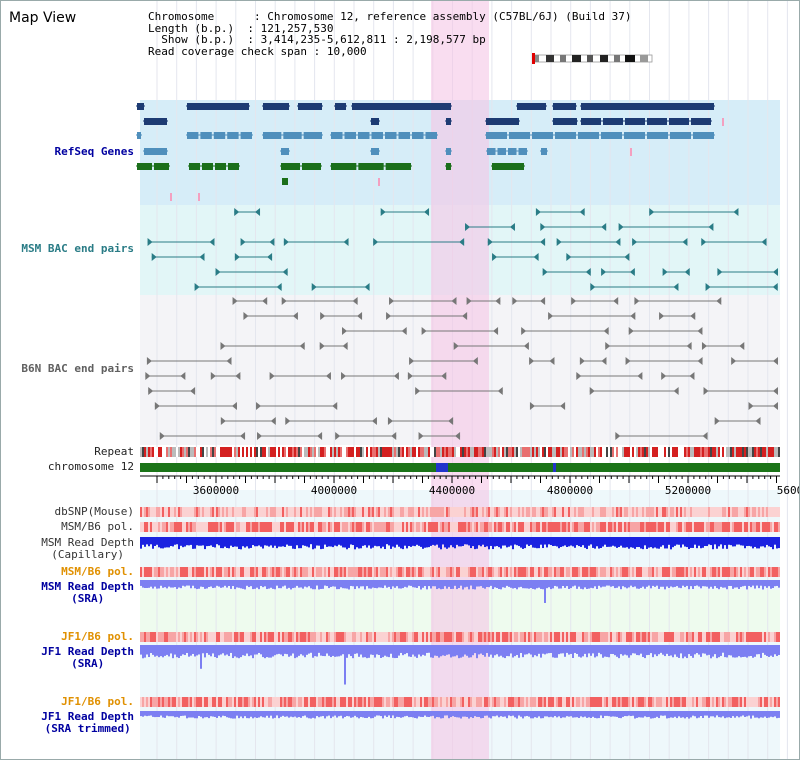  Describe the element at coordinates (77, 248) in the screenshot. I see `track-label-msm-bac: MSM BAC end pairs` at that location.